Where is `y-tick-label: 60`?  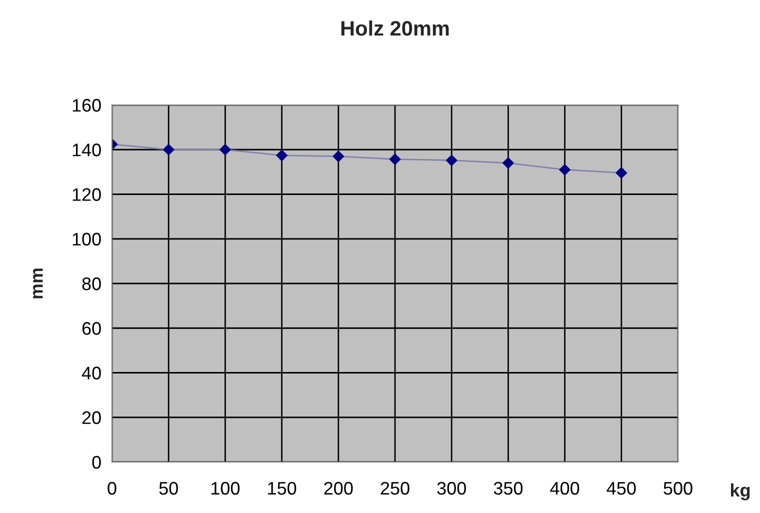
y-tick-label: 60 is located at coordinates (91, 328).